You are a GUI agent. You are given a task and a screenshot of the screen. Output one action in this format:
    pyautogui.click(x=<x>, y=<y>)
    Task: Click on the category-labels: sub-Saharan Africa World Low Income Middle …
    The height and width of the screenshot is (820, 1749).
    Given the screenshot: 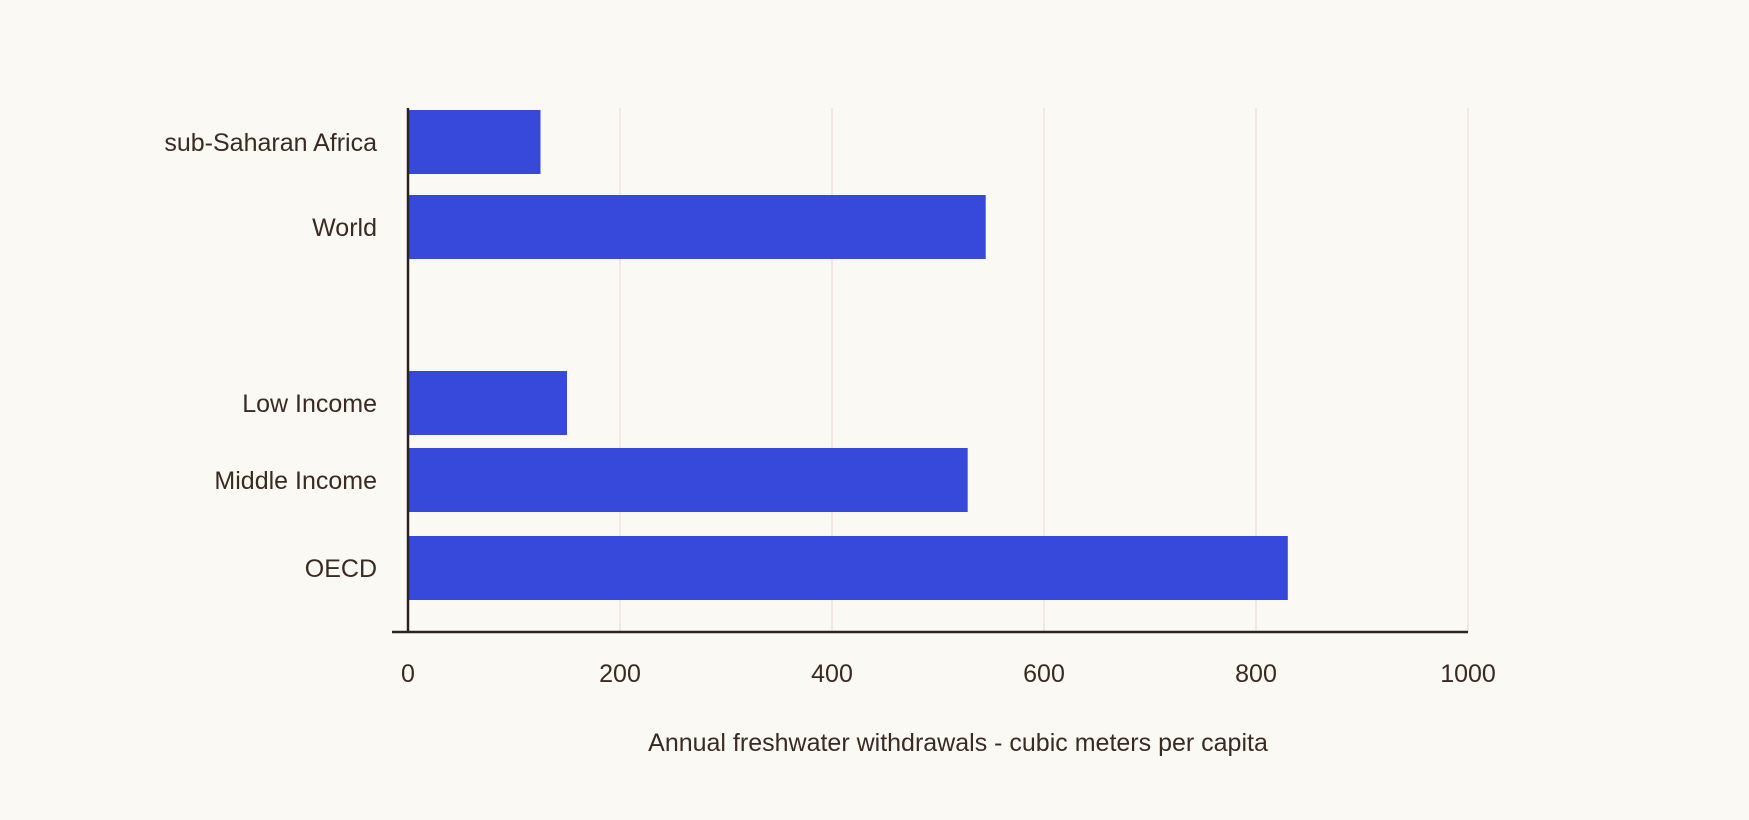 What is the action you would take?
    pyautogui.click(x=270, y=356)
    